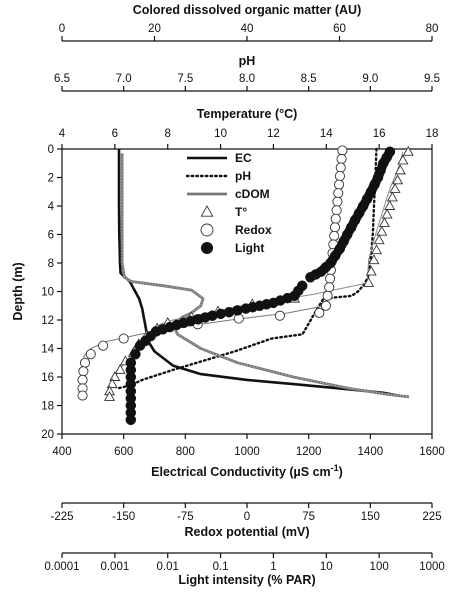  I want to click on axis-redox: -225 -150 -75 0 75 150 225 Redox potential (mV), so click(246, 520).